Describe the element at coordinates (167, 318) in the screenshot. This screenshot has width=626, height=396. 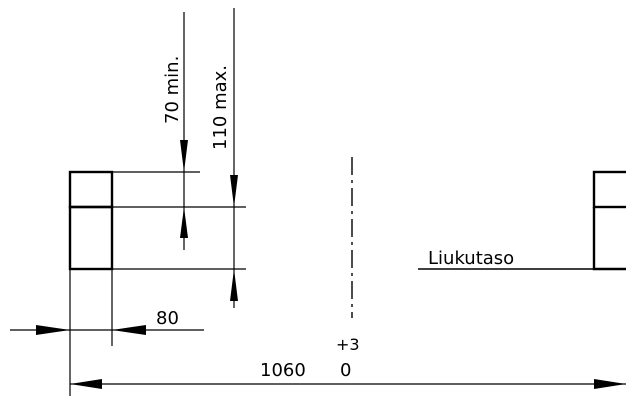
I see `dim-80-label: 80` at that location.